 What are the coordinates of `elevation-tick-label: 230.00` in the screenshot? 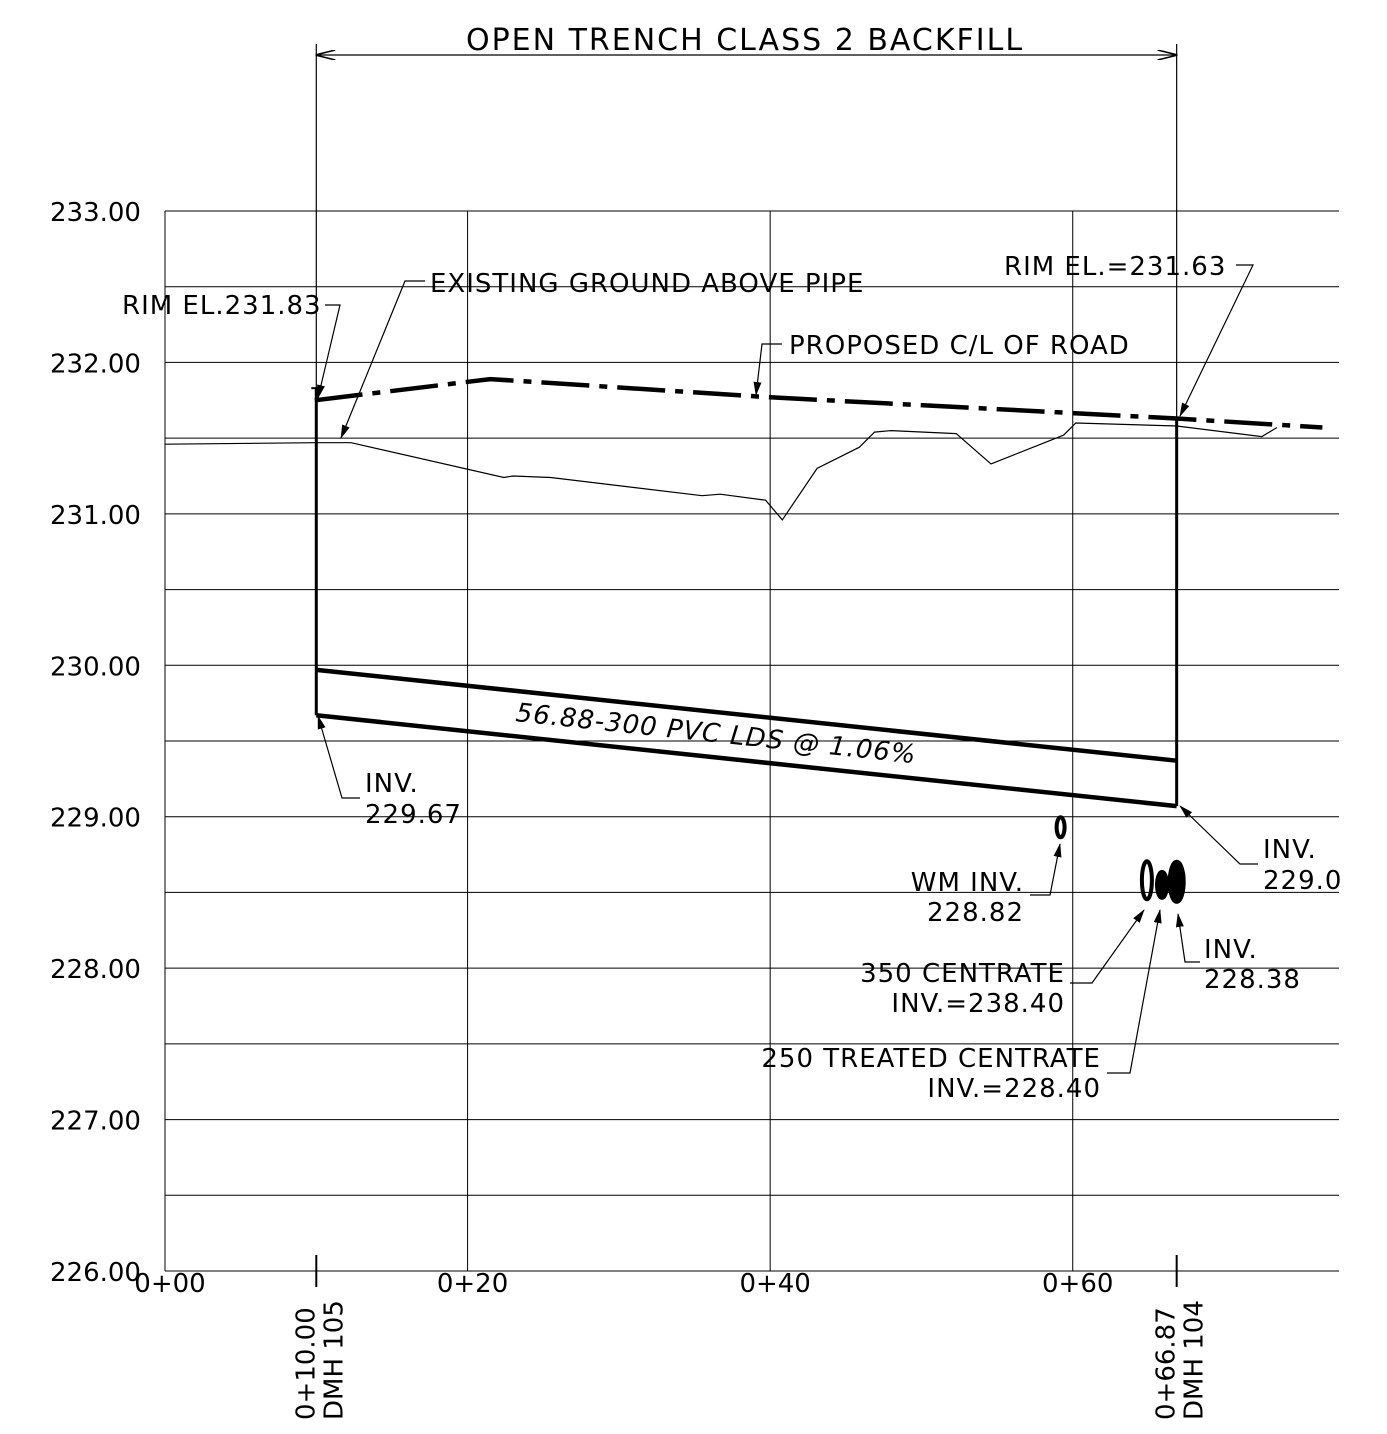 It's located at (95, 667).